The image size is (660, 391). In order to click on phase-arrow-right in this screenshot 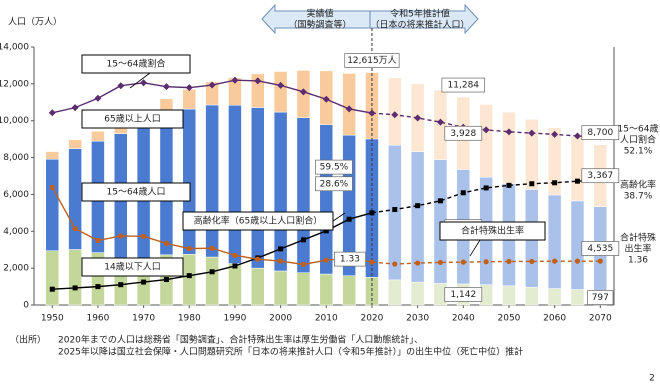, I will do `click(424, 19)`.